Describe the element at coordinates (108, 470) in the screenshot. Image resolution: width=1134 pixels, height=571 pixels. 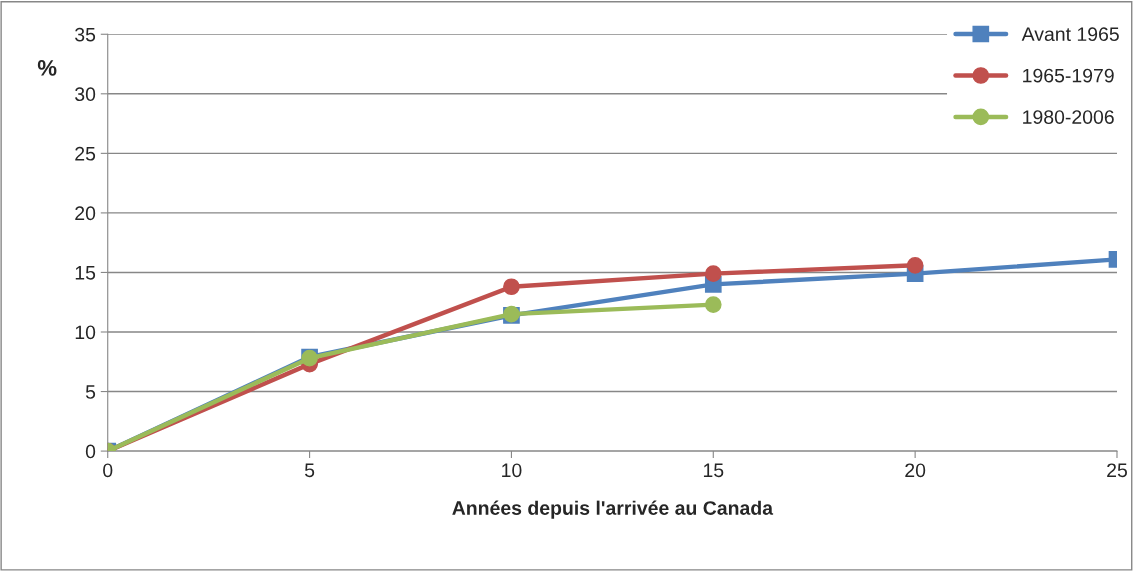
I see `x-tick-label: 0` at that location.